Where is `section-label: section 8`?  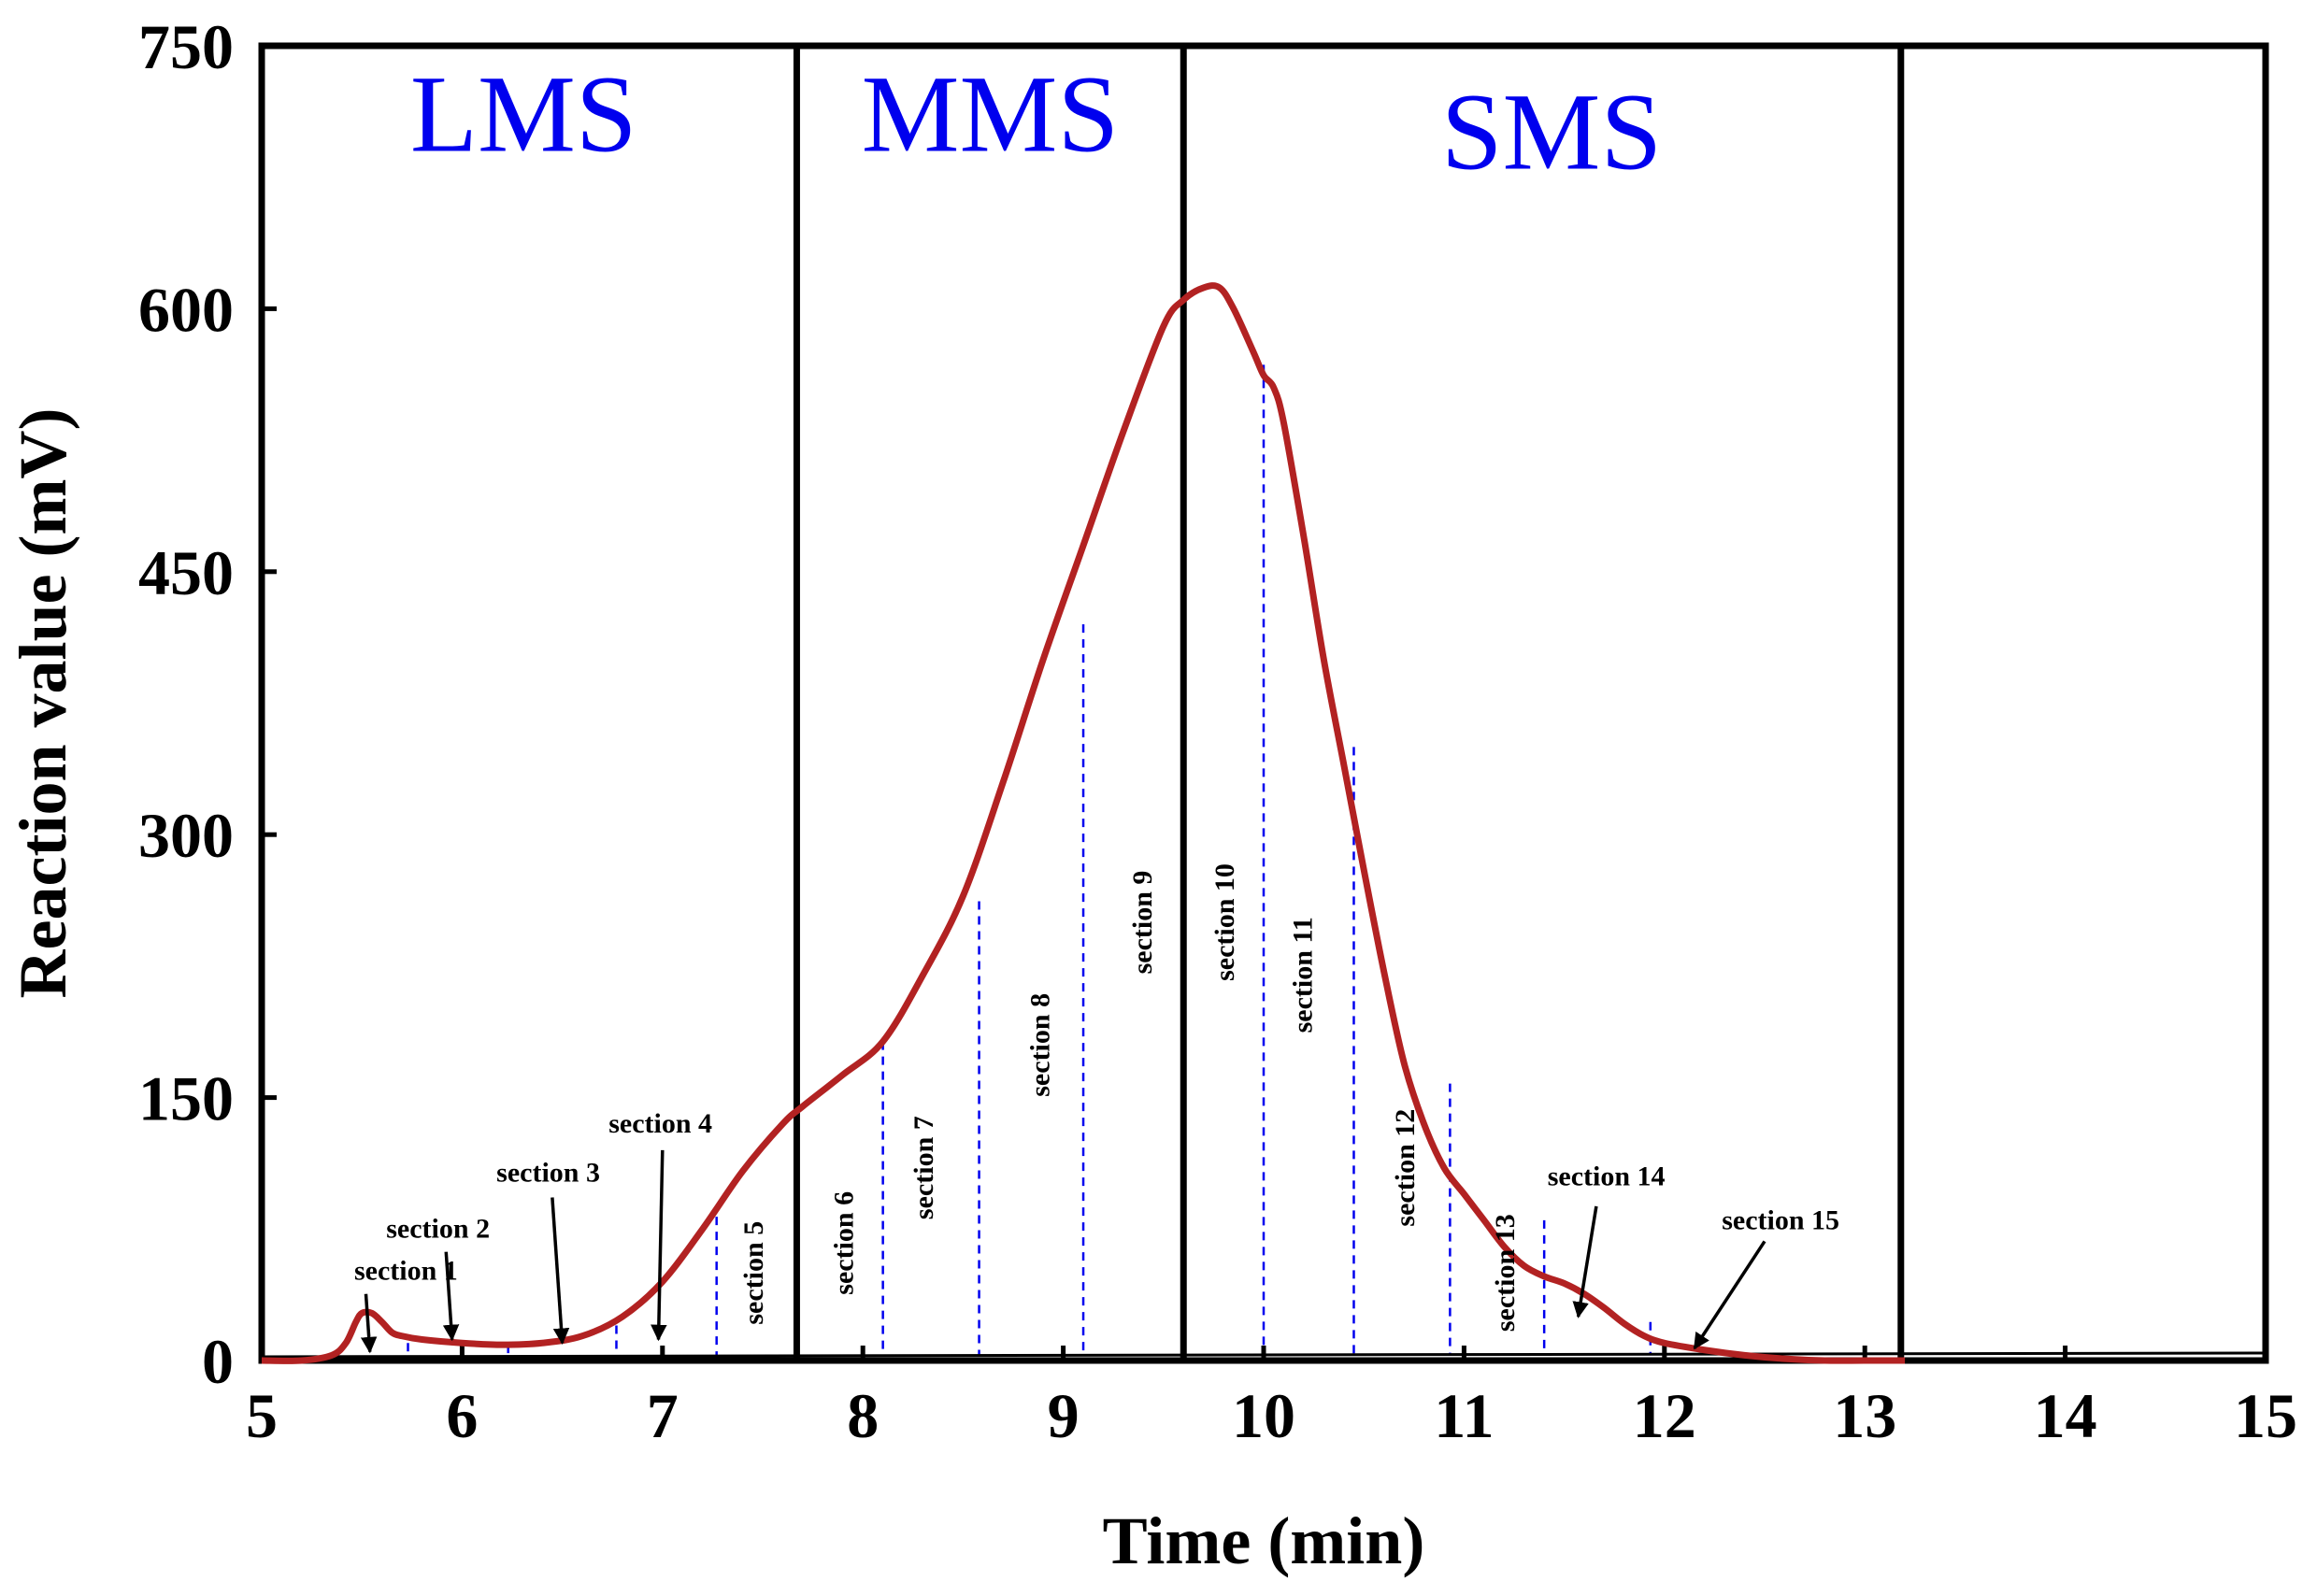 section-label: section 8 is located at coordinates (1040, 1045).